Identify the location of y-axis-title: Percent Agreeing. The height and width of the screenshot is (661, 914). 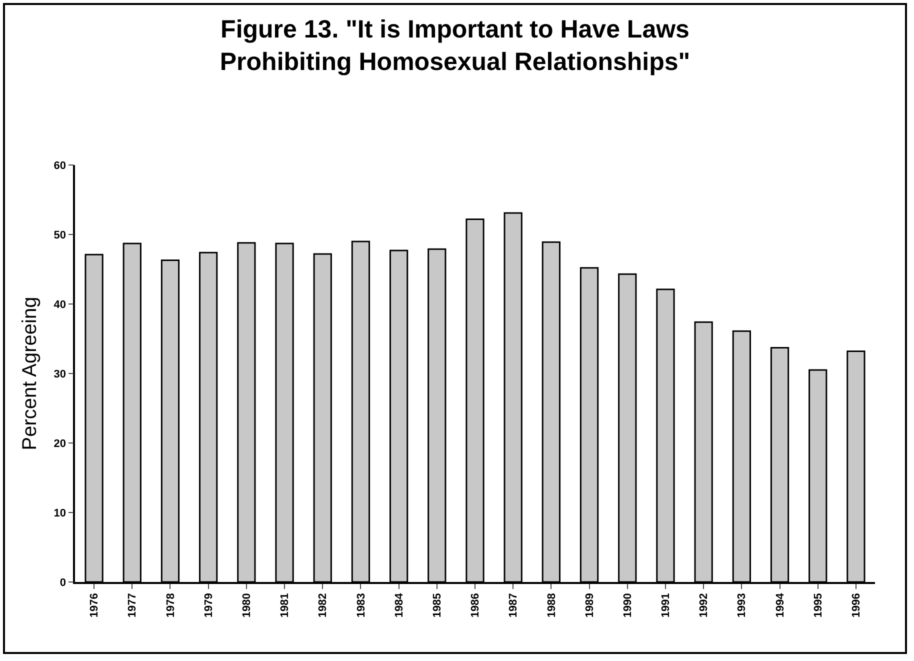
(29, 373).